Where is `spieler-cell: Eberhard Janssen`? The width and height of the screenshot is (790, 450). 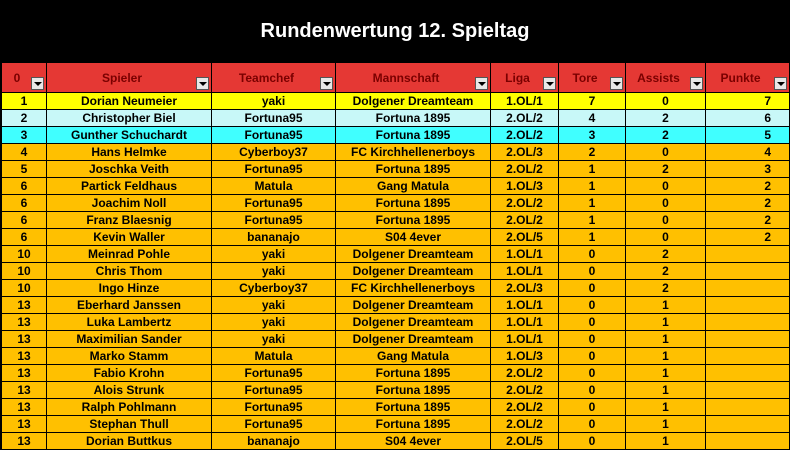 spieler-cell: Eberhard Janssen is located at coordinates (129, 305).